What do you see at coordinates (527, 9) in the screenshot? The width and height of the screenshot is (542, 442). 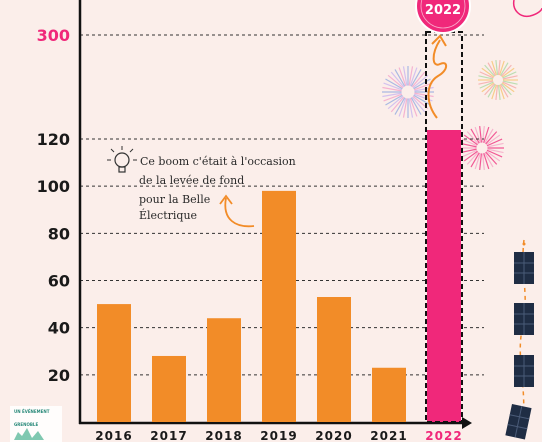 I see `streamer-decoration` at bounding box center [527, 9].